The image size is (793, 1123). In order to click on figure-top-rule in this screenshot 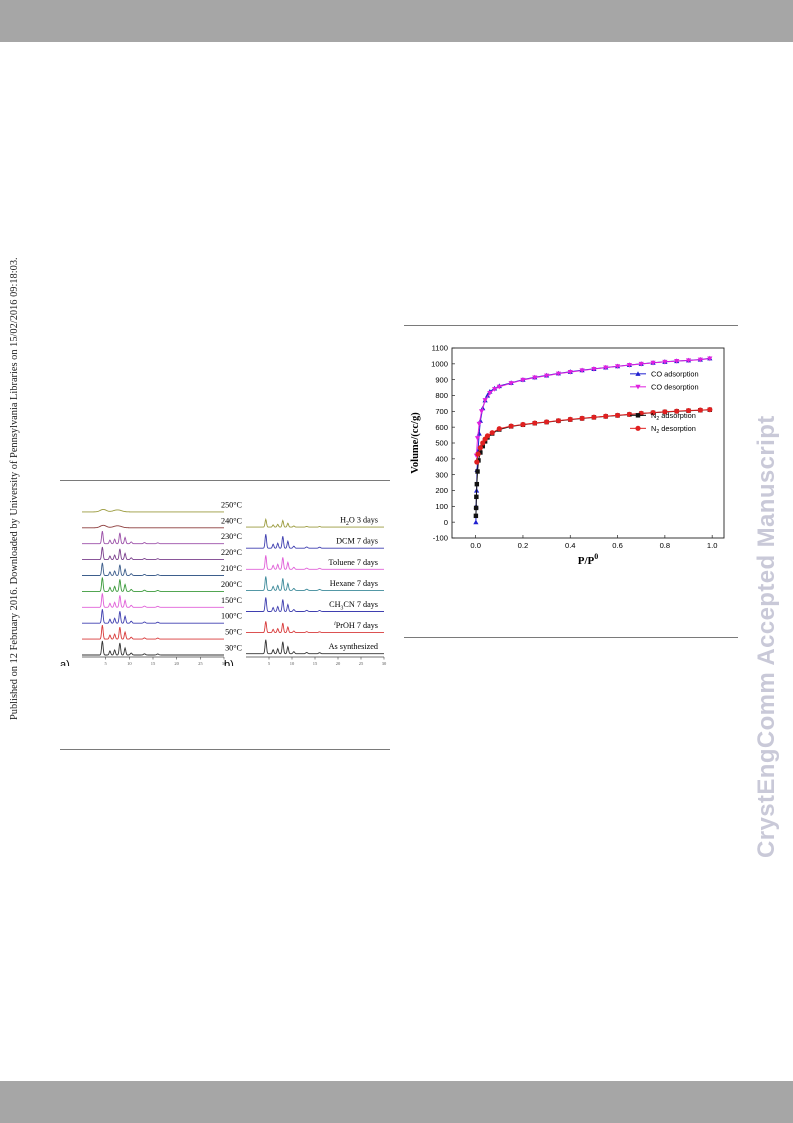, I will do `click(225, 480)`.